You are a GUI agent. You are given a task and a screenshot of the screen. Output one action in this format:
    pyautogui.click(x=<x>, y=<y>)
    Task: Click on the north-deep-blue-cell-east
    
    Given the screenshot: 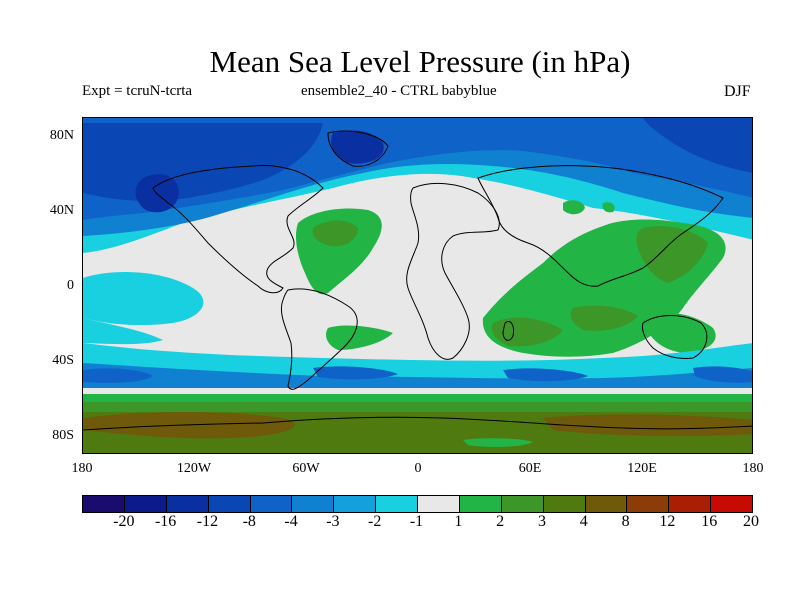 What is the action you would take?
    pyautogui.click(x=697, y=145)
    